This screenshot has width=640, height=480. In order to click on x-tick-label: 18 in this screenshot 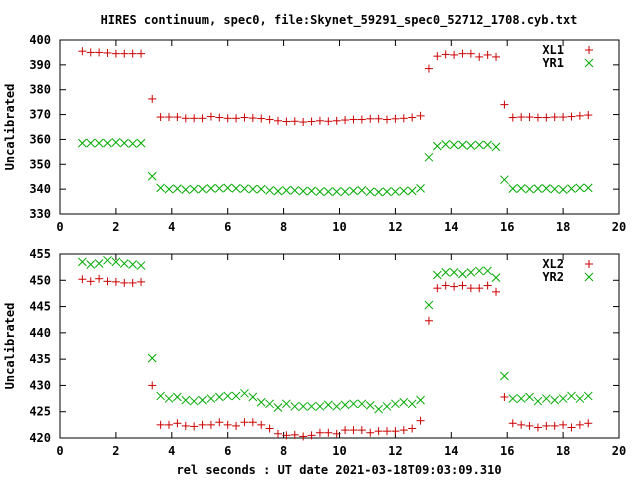, I will do `click(563, 227)`.